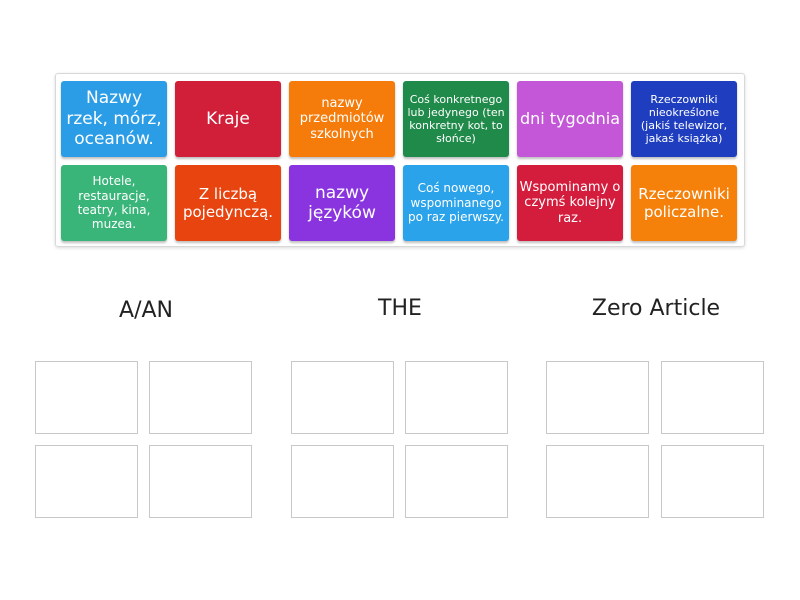 The width and height of the screenshot is (800, 600). Describe the element at coordinates (342, 203) in the screenshot. I see `draggable-card: nazwy języków` at that location.